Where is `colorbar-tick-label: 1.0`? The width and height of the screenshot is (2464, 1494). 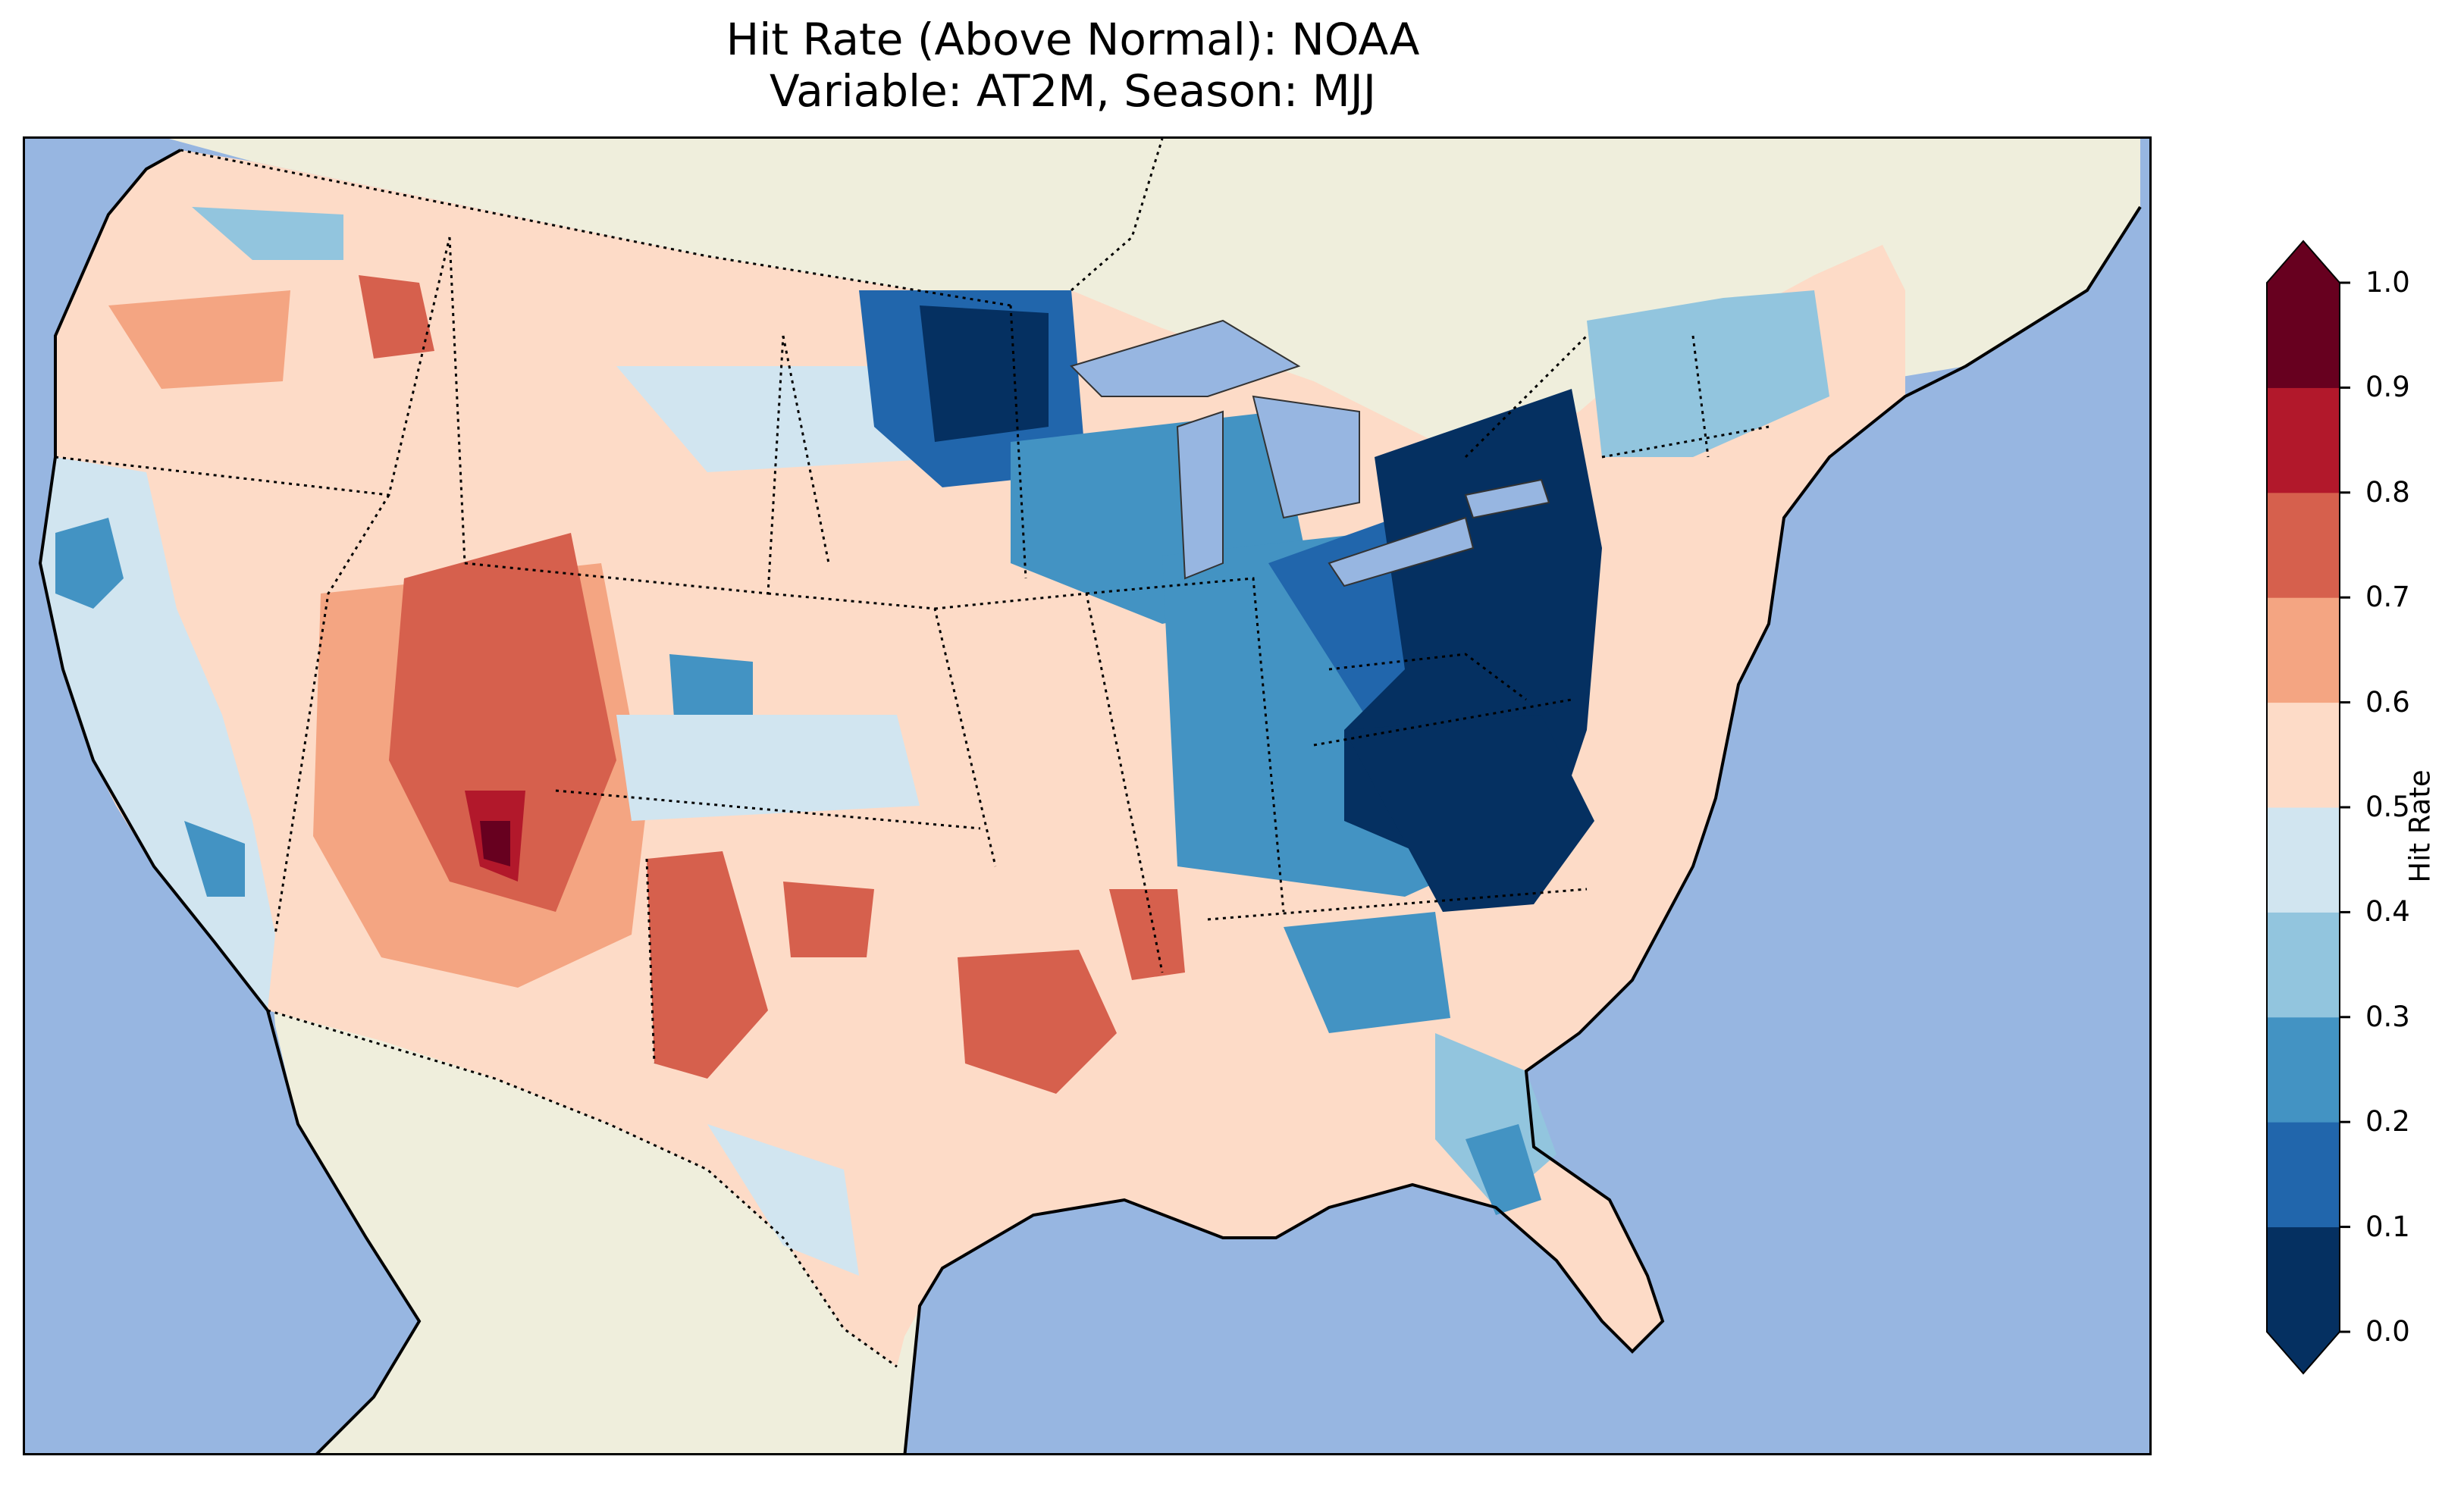
colorbar-tick-label: 1.0 is located at coordinates (2387, 282).